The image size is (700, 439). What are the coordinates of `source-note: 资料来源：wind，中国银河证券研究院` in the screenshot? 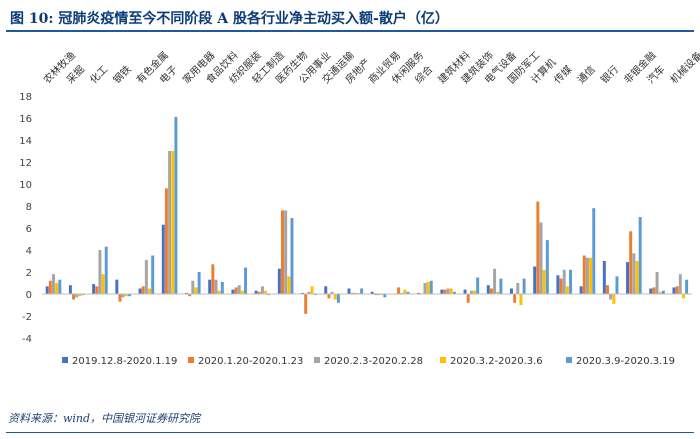 It's located at (104, 418).